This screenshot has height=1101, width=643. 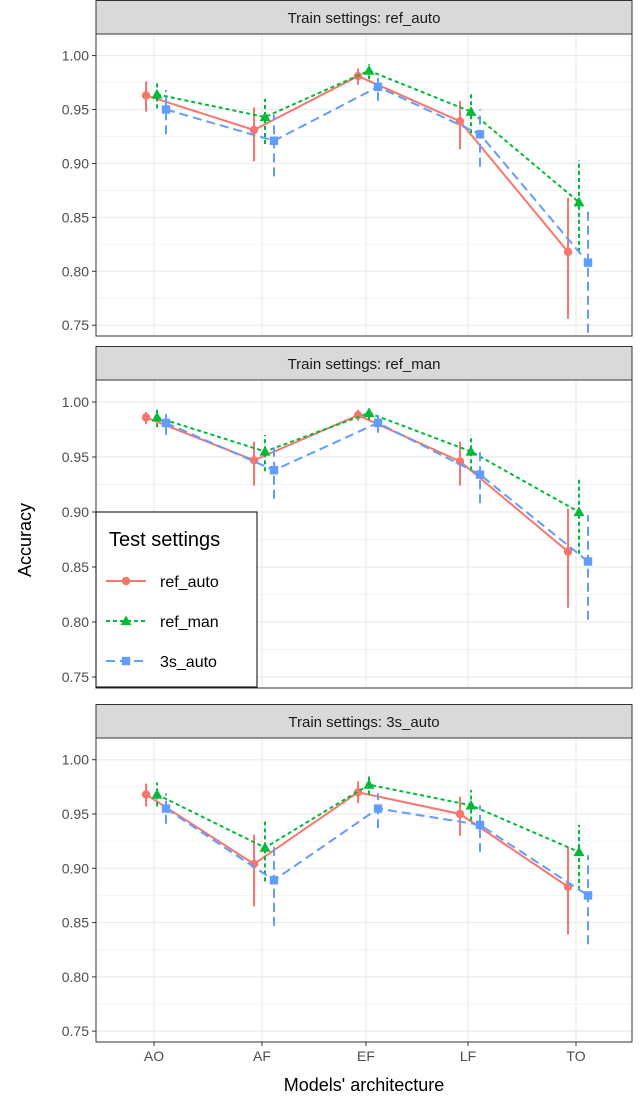 I want to click on legend-label: 3s_auto, so click(x=188, y=662).